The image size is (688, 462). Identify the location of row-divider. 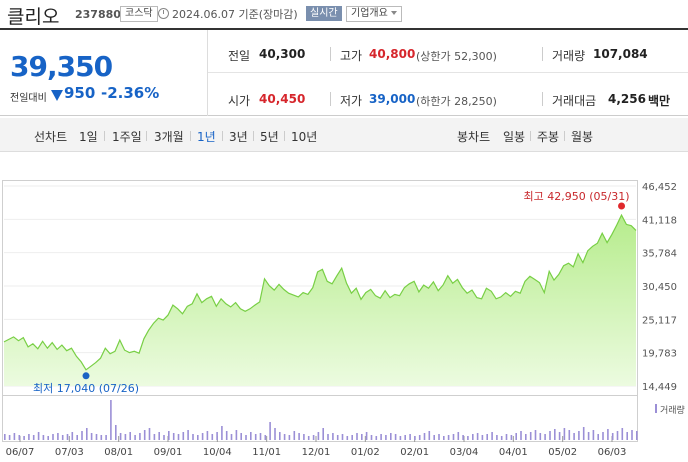
(448, 72).